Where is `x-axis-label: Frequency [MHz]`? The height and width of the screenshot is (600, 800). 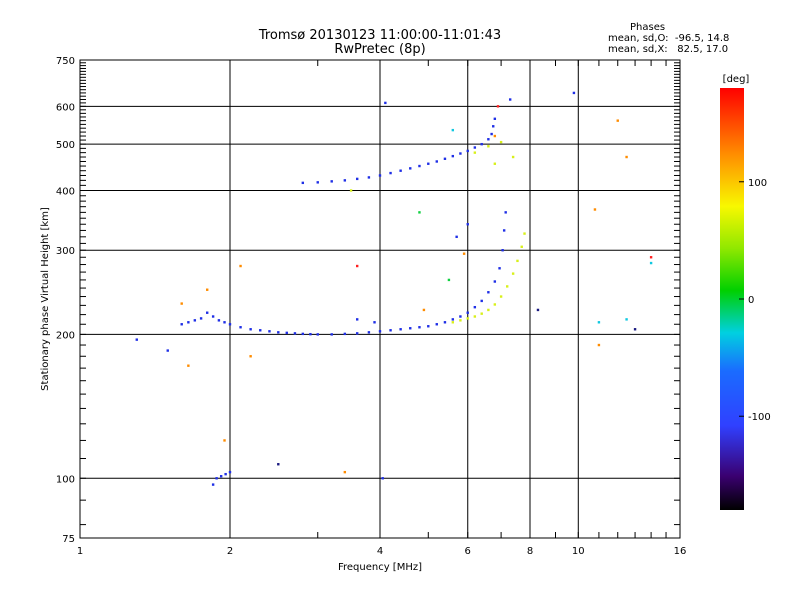 x-axis-label: Frequency [MHz] is located at coordinates (380, 567).